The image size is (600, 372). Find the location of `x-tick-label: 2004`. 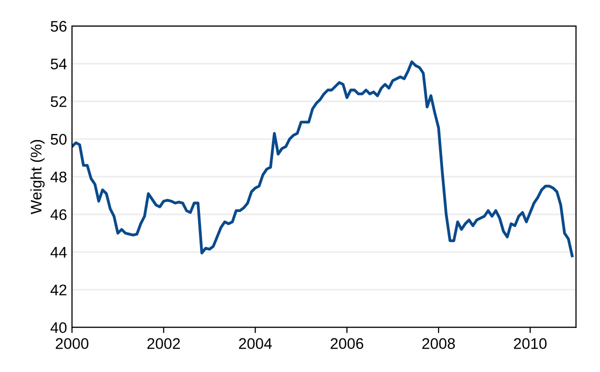

x-tick-label: 2004 is located at coordinates (255, 343).